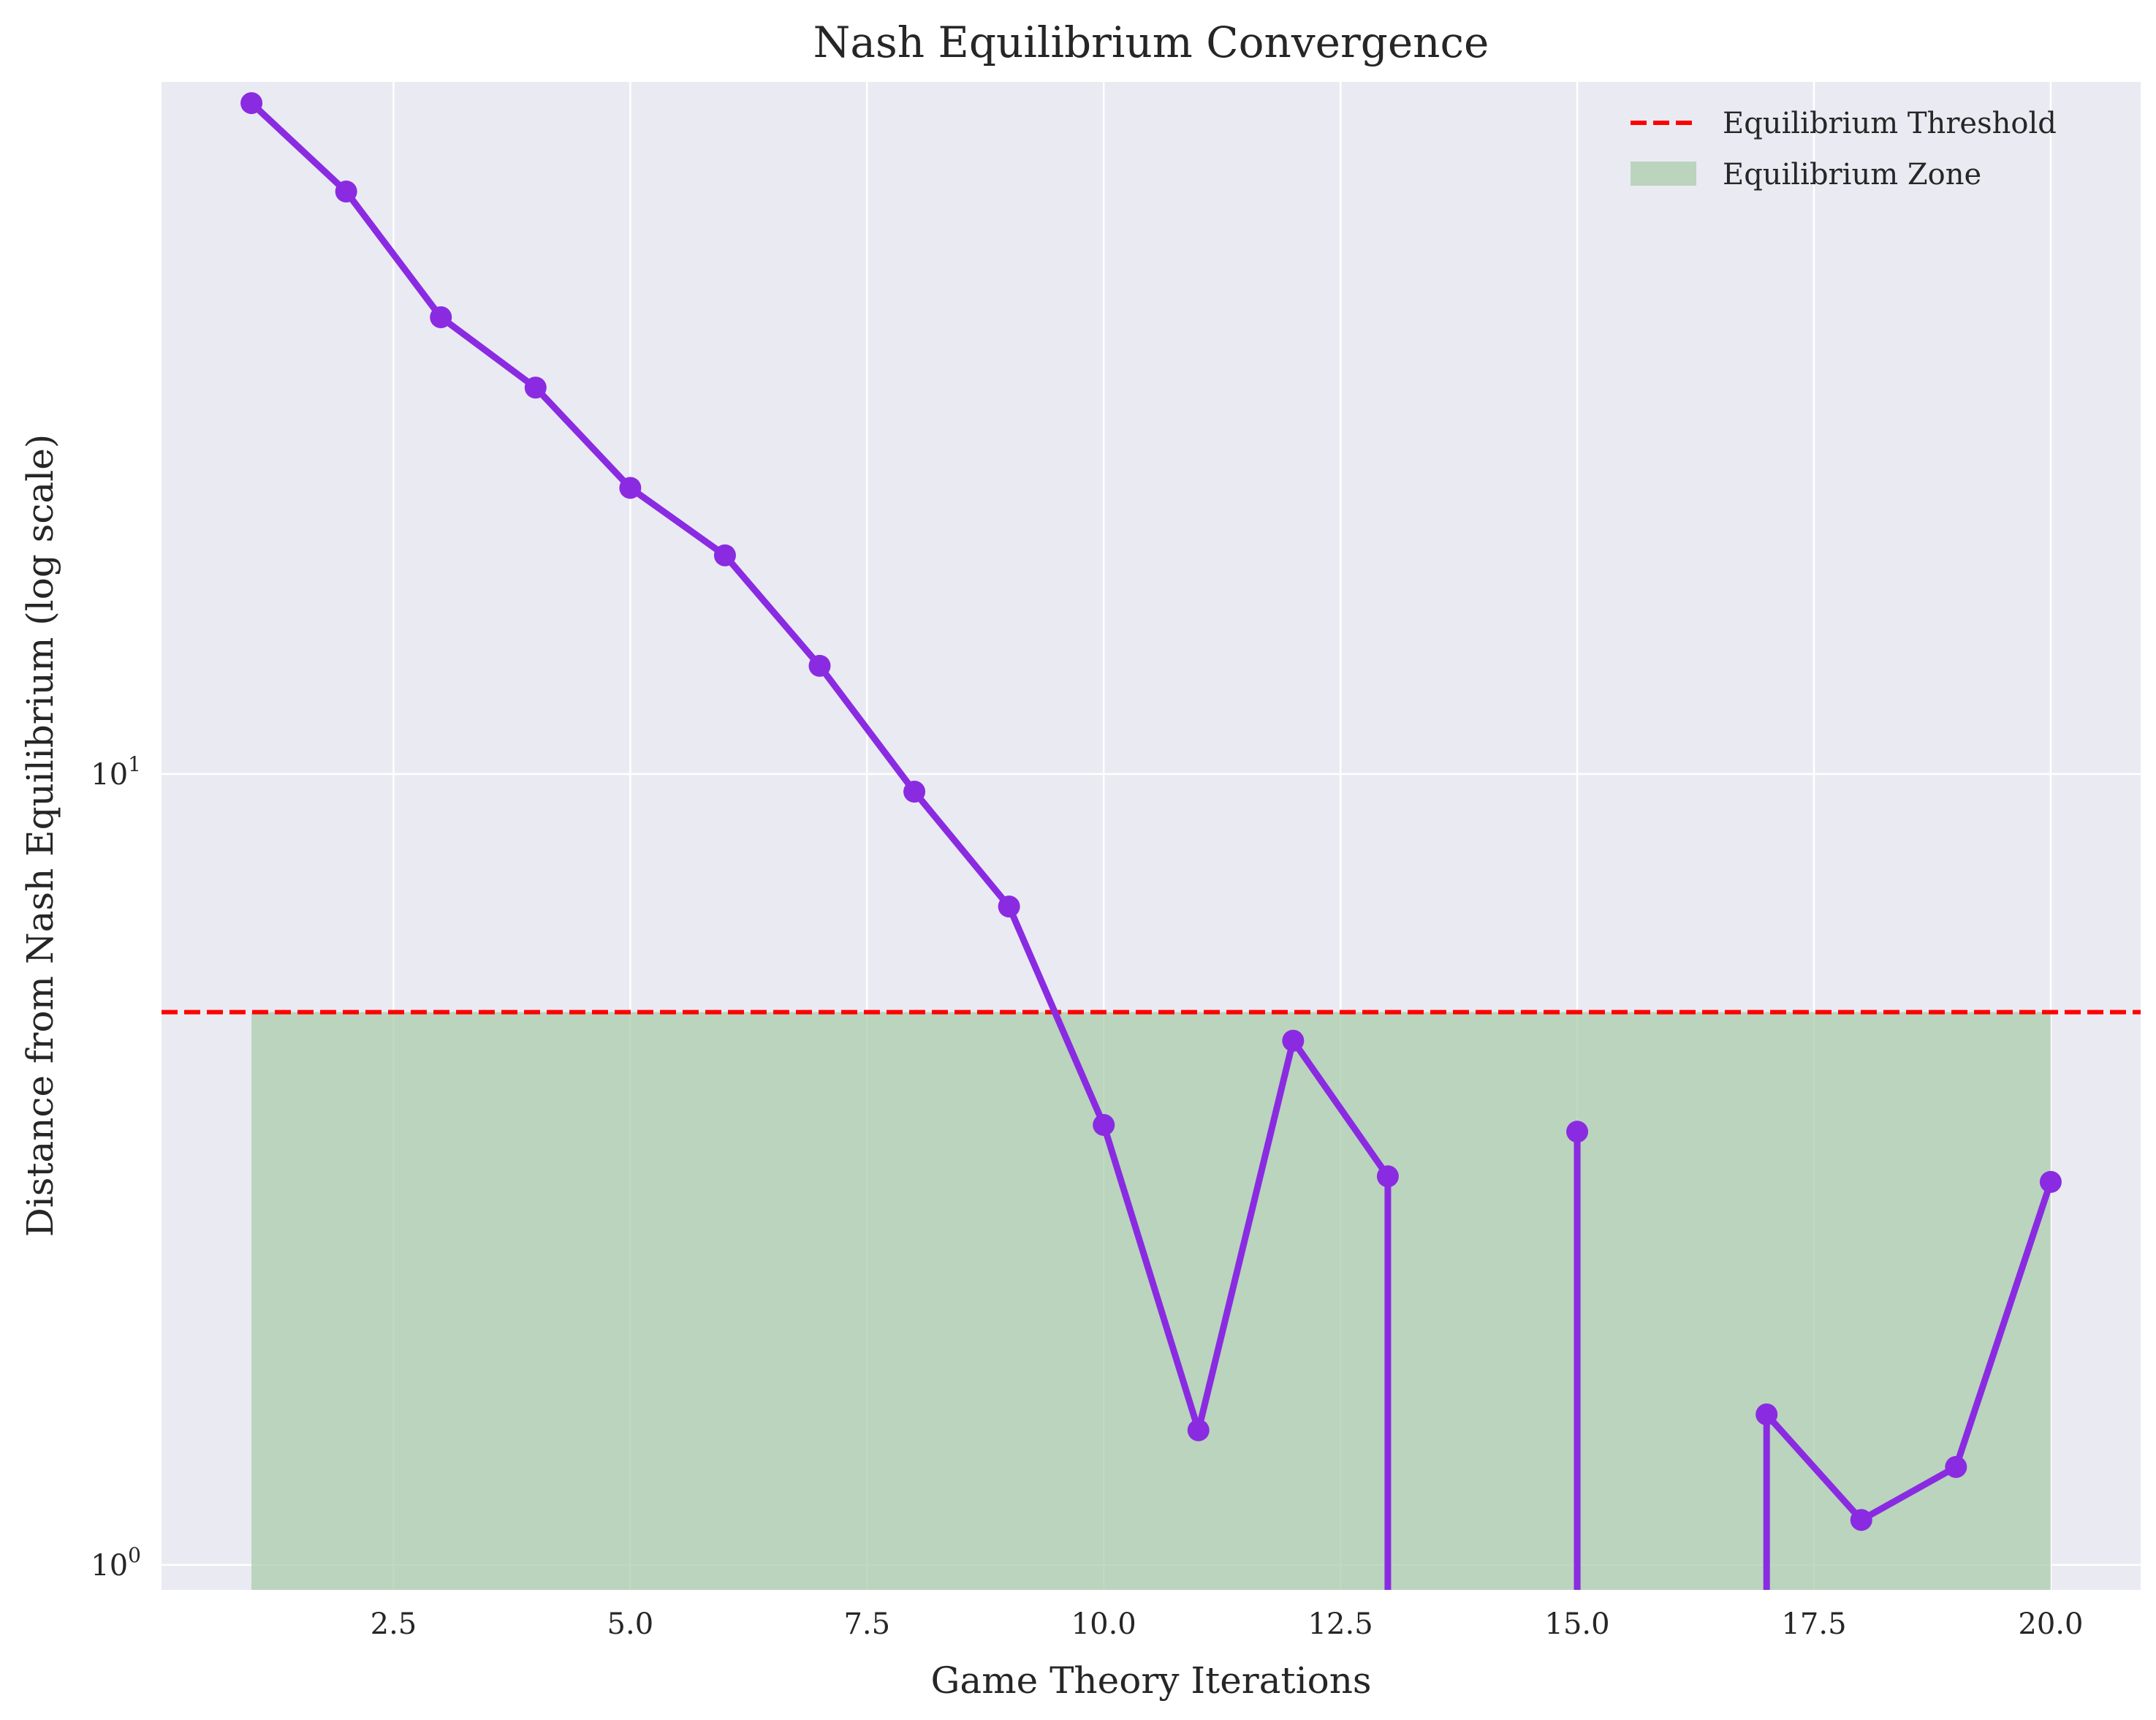 The width and height of the screenshot is (2156, 1720). What do you see at coordinates (867, 1624) in the screenshot?
I see `x-tick-label: 7.5` at bounding box center [867, 1624].